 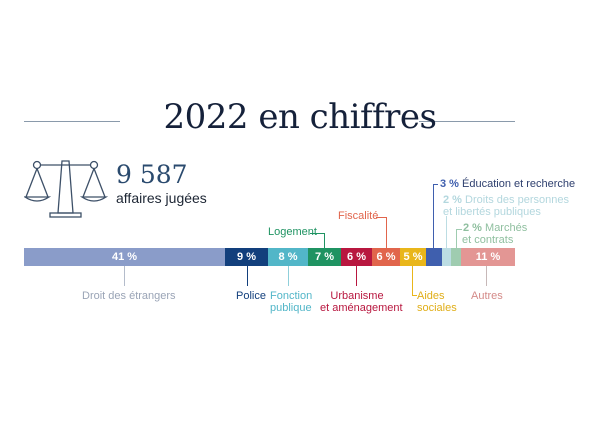 What do you see at coordinates (446, 257) in the screenshot?
I see `bar-droits-personnes` at bounding box center [446, 257].